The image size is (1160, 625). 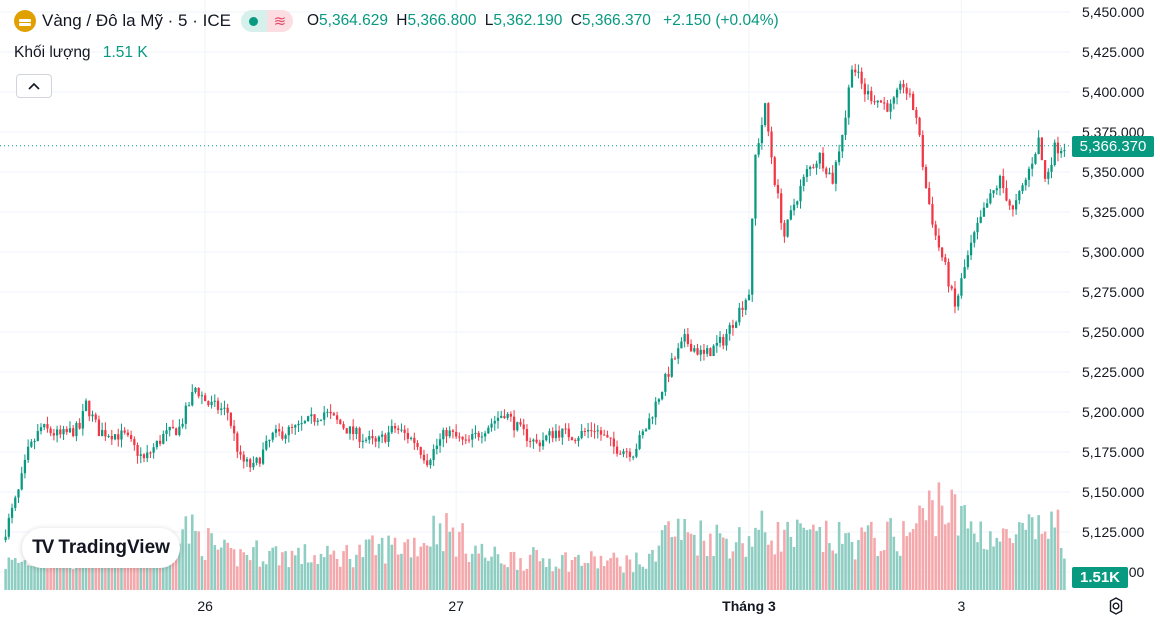 What do you see at coordinates (136, 20) in the screenshot?
I see `symbol-title: Vàng / Đô la Mỹ · 5 · ICE` at bounding box center [136, 20].